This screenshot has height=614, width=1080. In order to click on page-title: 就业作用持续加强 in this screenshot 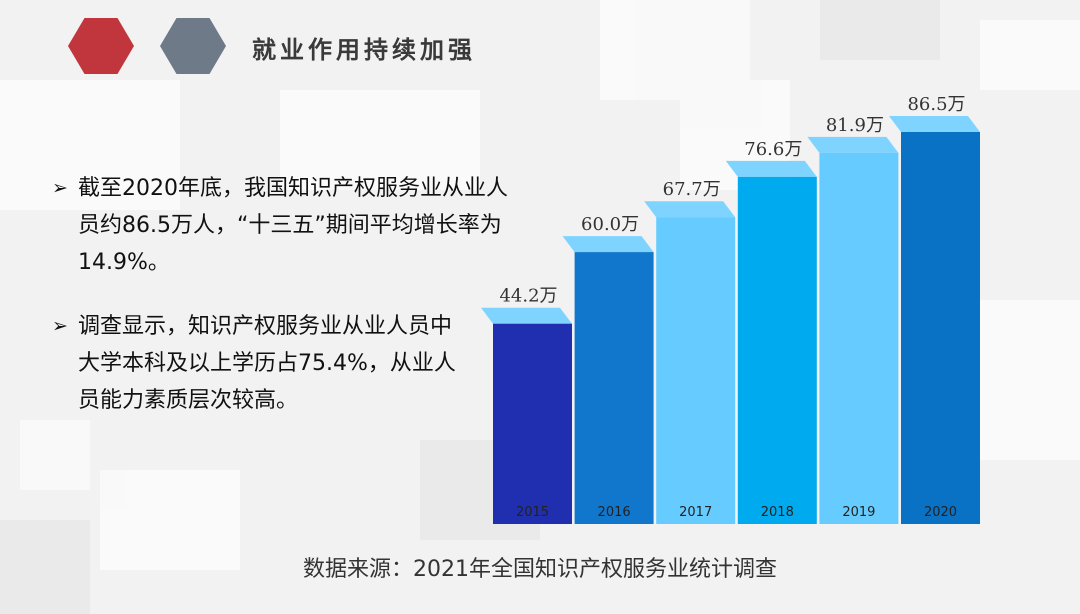, I will do `click(364, 50)`.